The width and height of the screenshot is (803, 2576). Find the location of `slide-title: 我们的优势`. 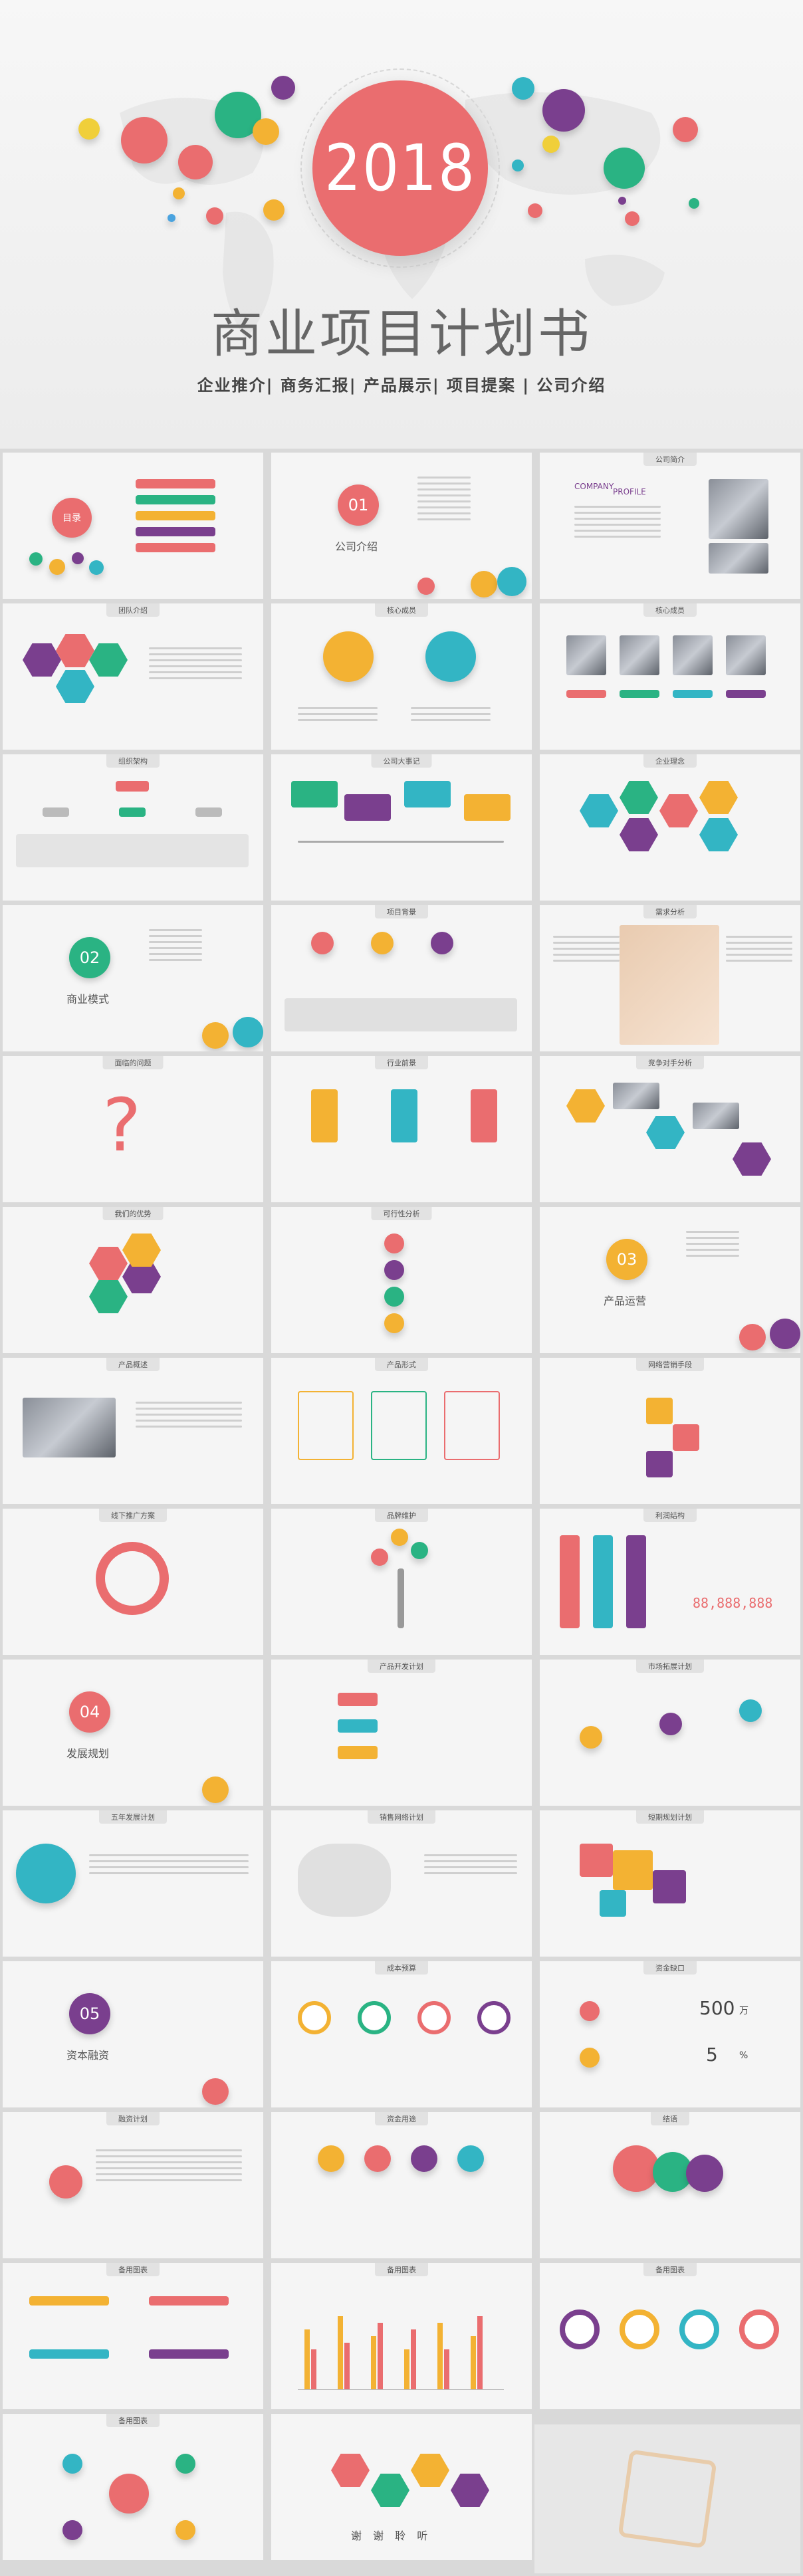

slide-title: 我们的优势 is located at coordinates (133, 1213).